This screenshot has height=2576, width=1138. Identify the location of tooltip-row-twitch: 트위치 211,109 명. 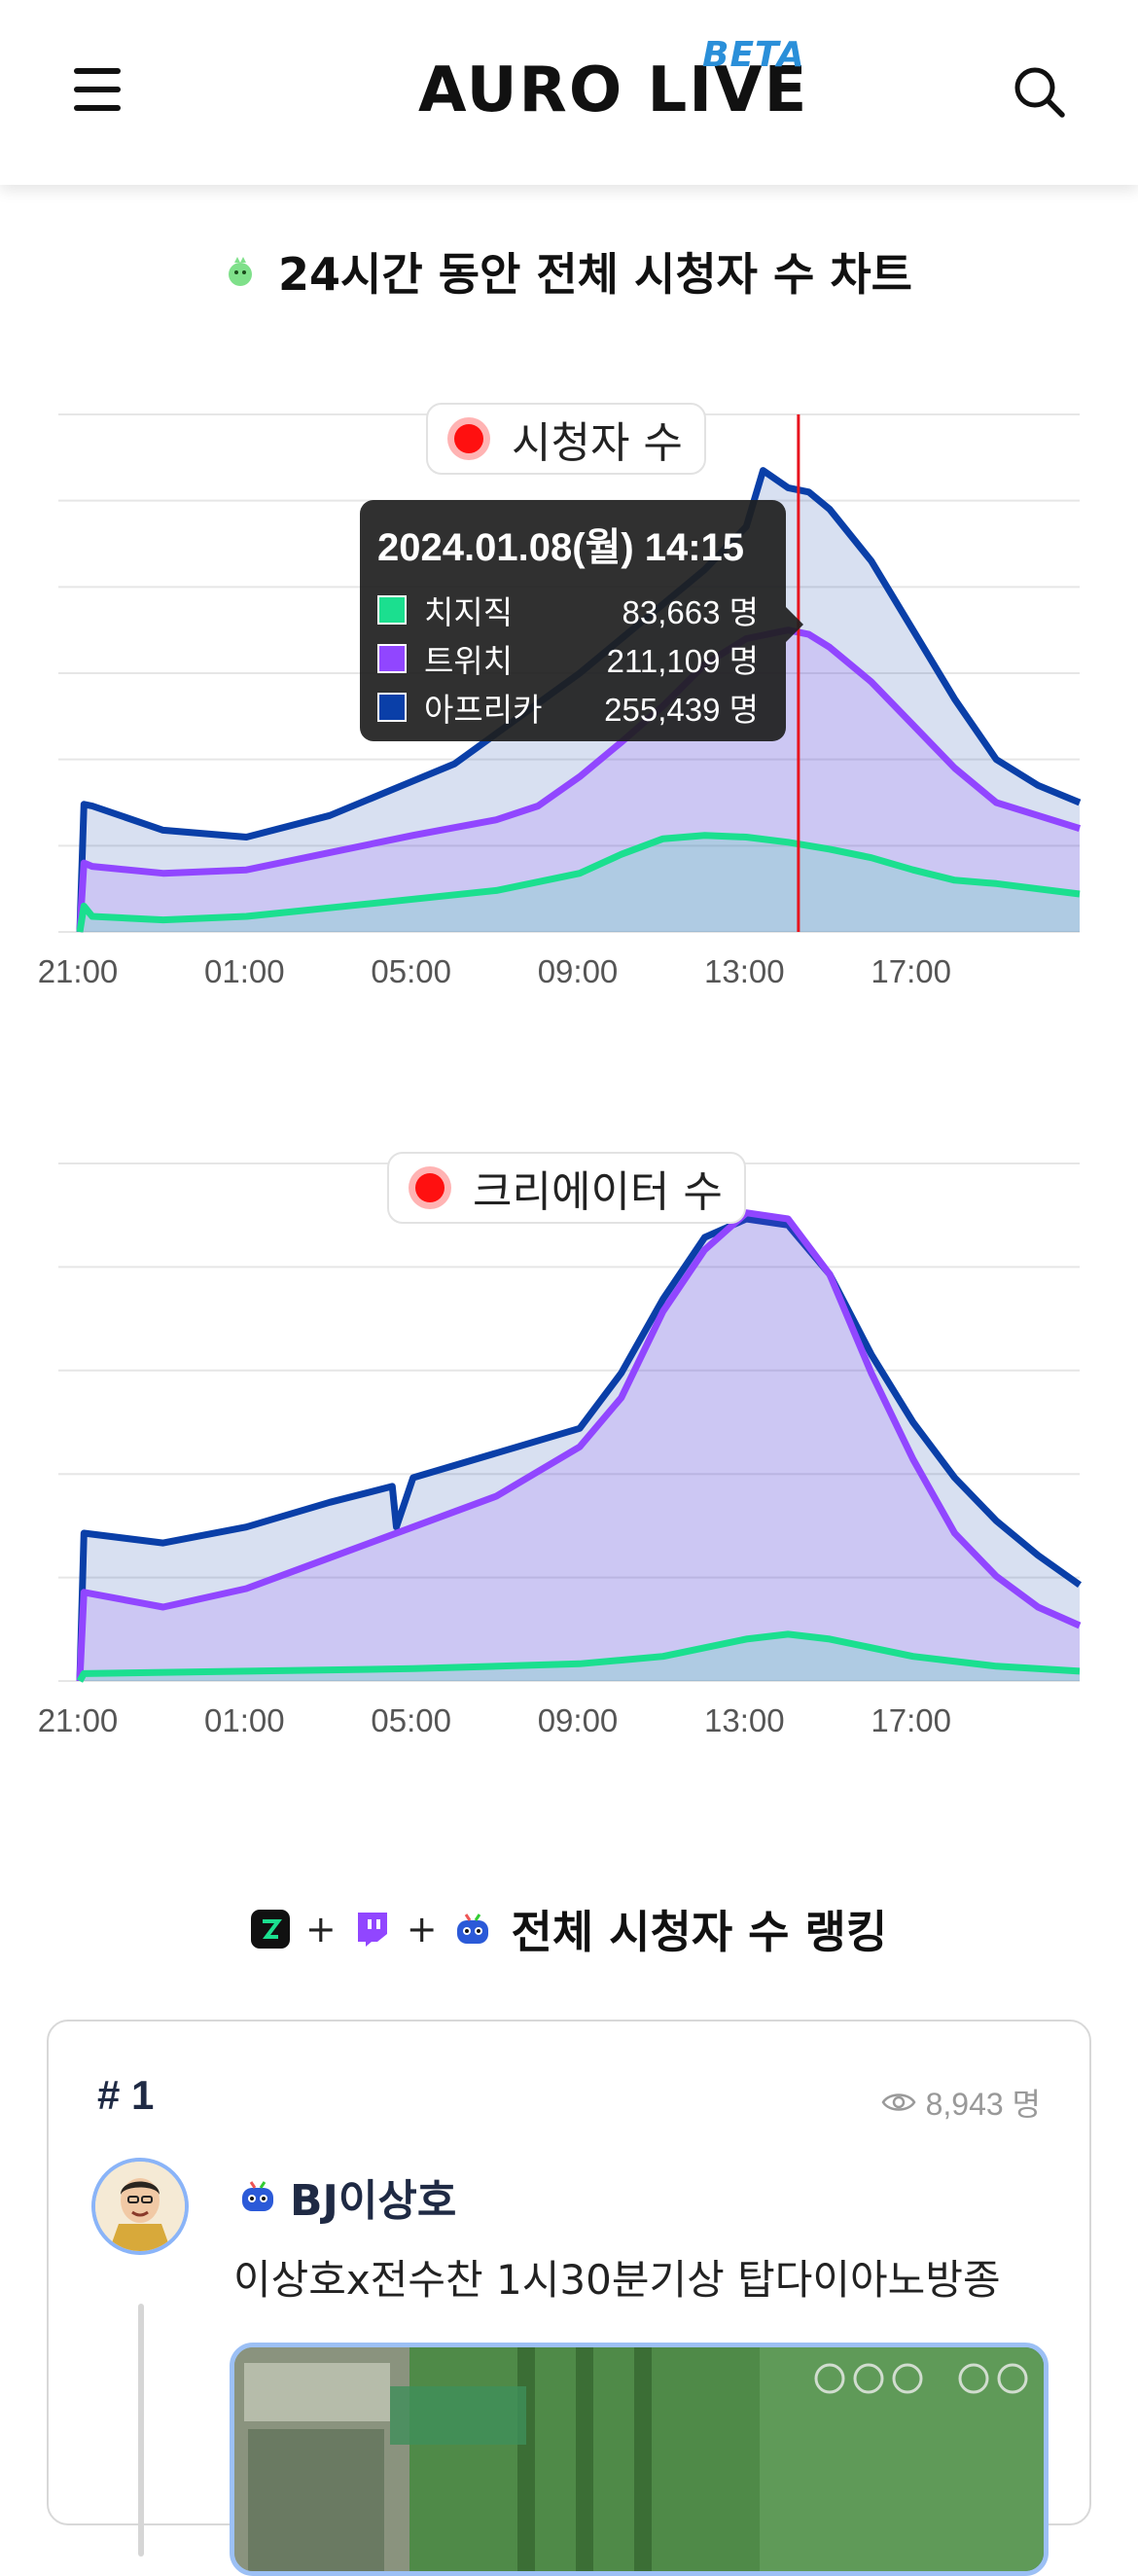
(572, 658).